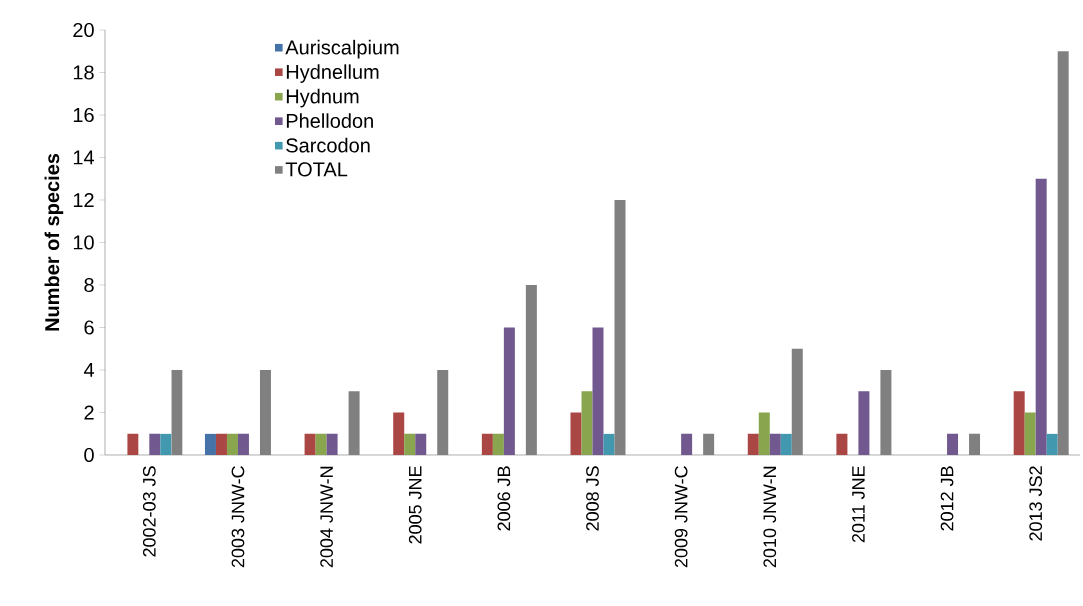 Image resolution: width=1083 pixels, height=606 pixels. Describe the element at coordinates (89, 285) in the screenshot. I see `y-tick-label: 8` at that location.